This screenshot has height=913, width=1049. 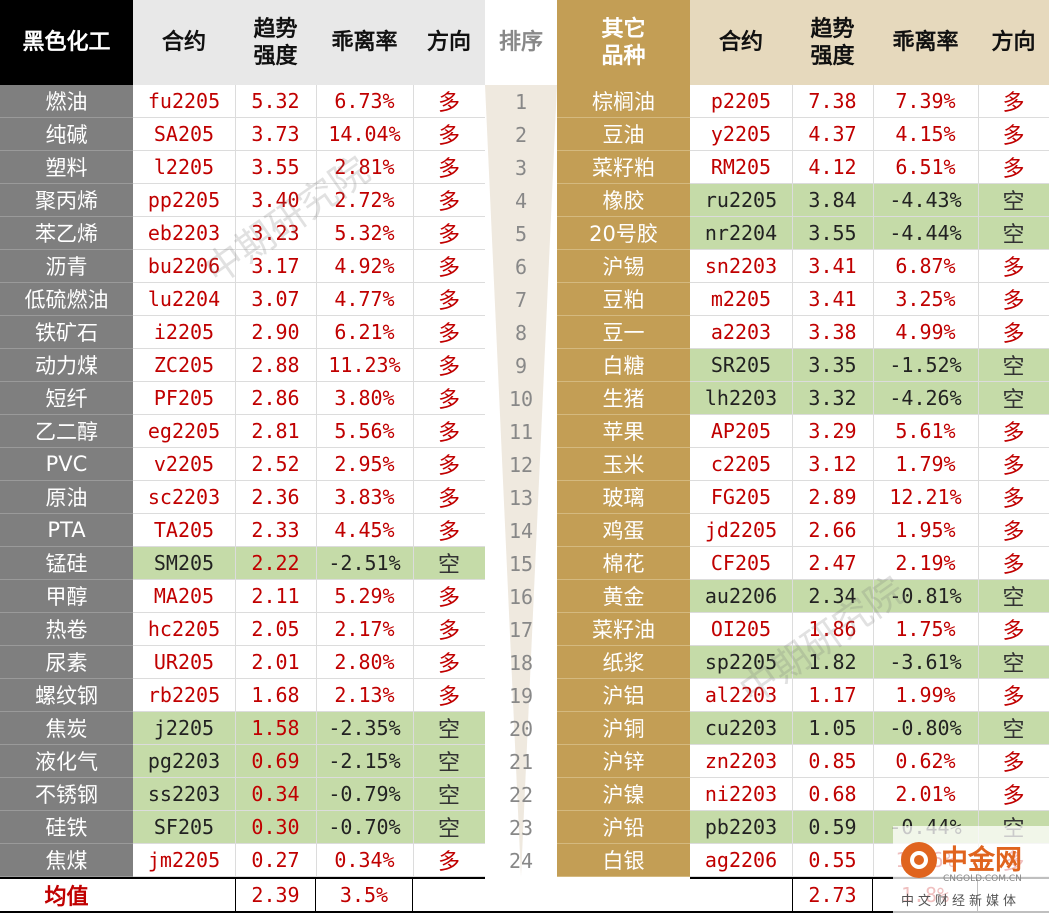 I want to click on left-row-strength: 3.55, so click(x=275, y=167).